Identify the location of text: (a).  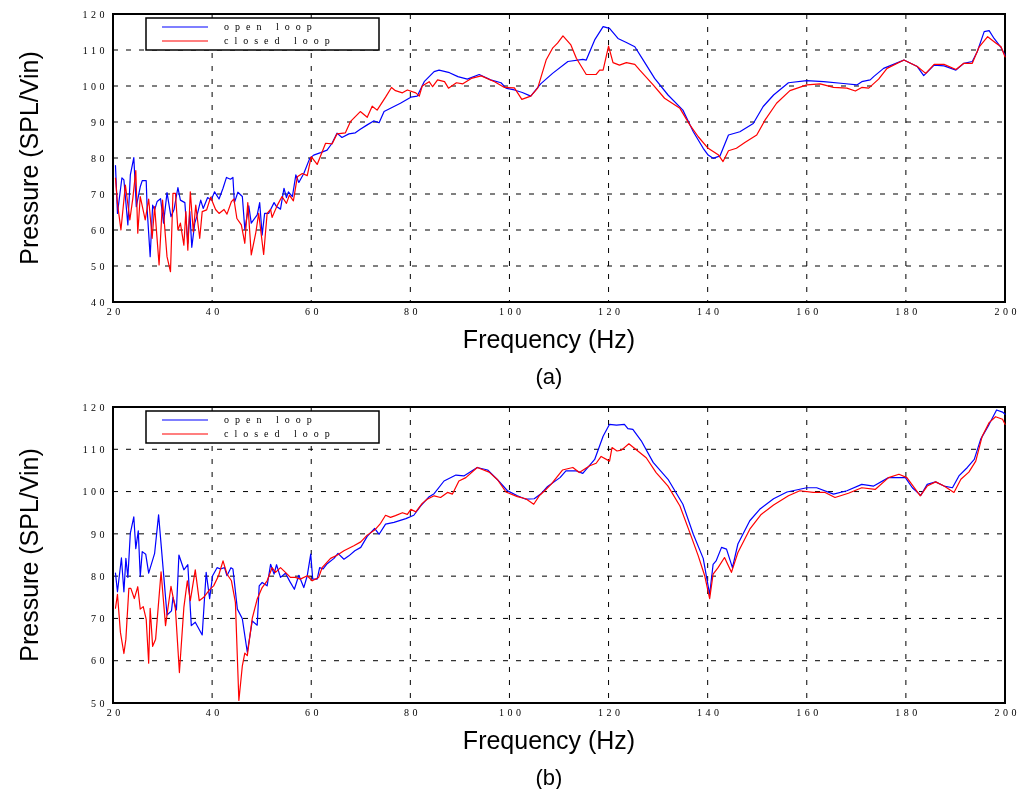
(549, 376).